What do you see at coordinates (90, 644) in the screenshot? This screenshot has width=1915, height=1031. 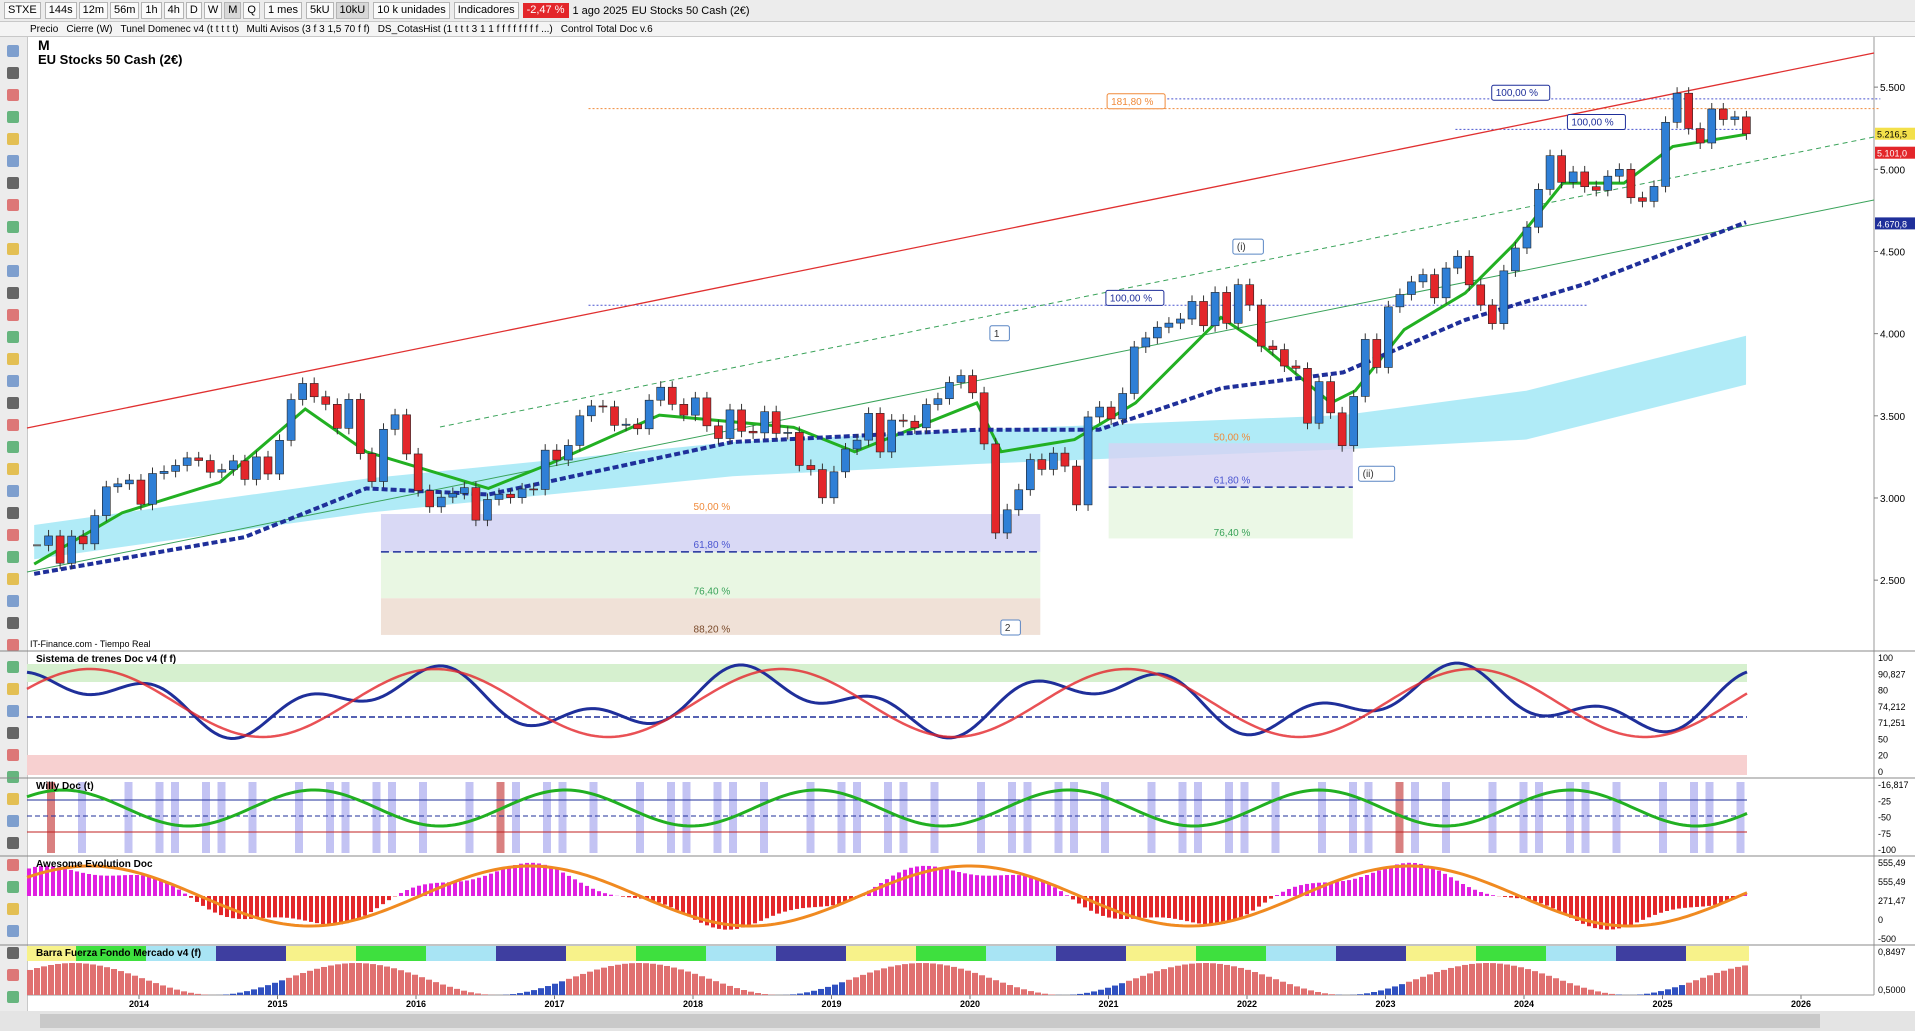 I see `source: IT-Finance.com - Tiempo Real` at bounding box center [90, 644].